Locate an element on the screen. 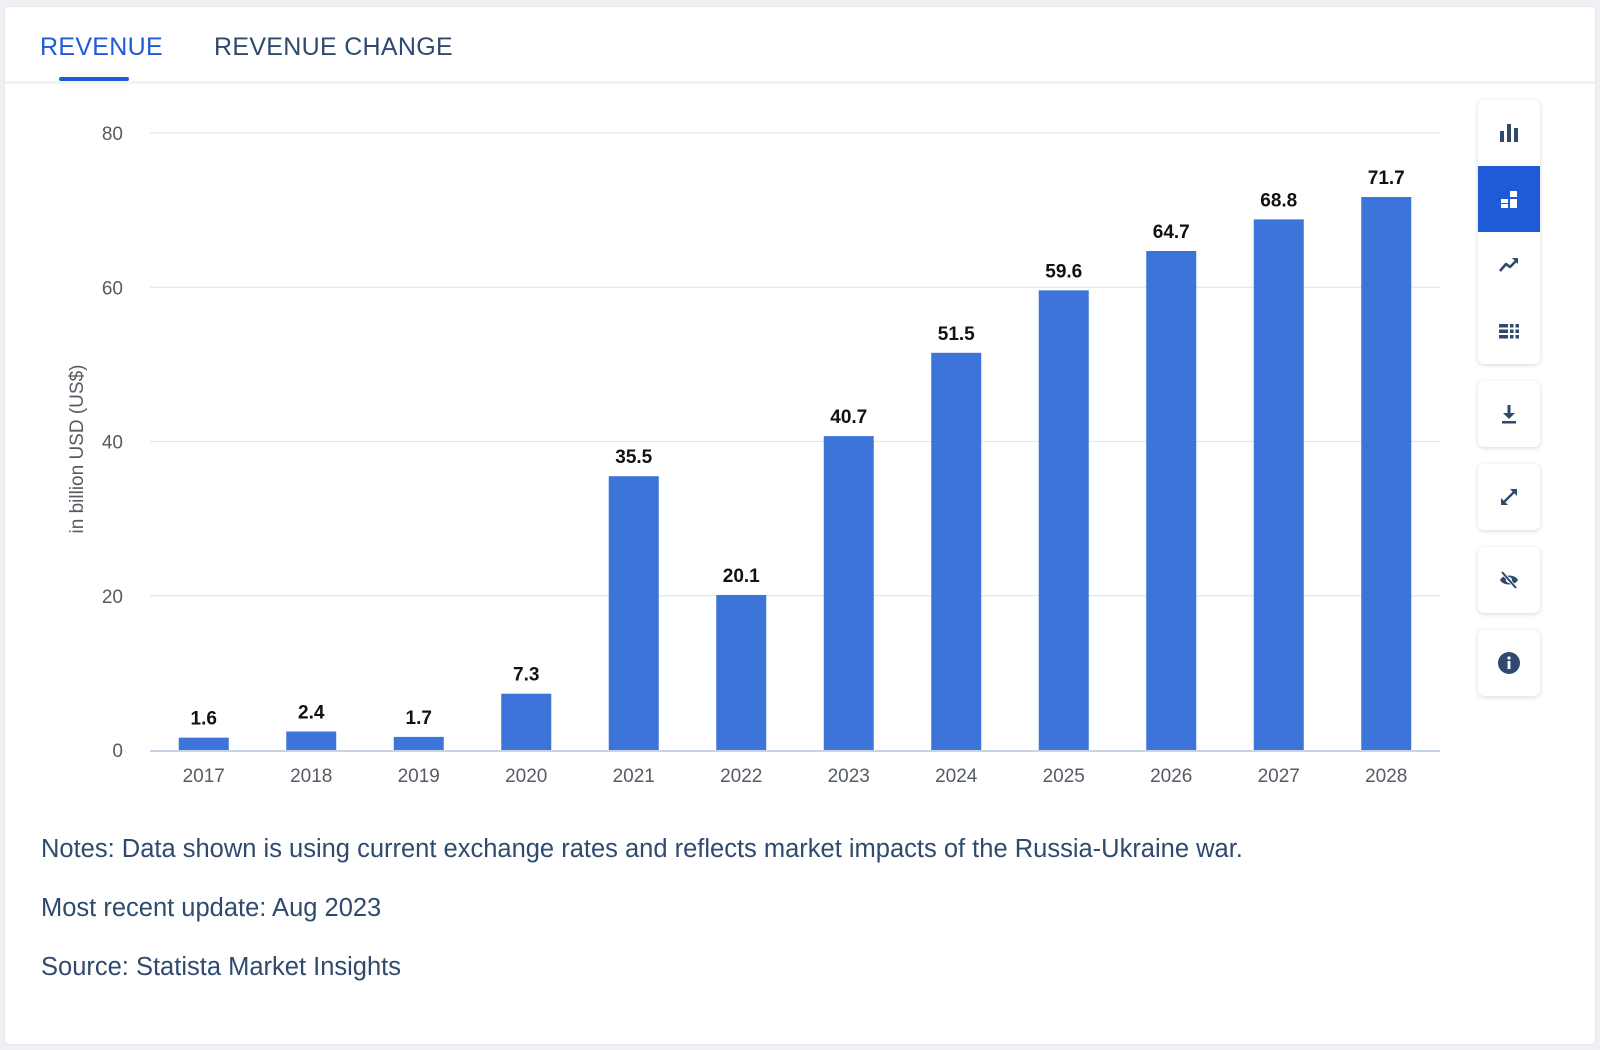  x-tick-label: 2019 is located at coordinates (419, 776).